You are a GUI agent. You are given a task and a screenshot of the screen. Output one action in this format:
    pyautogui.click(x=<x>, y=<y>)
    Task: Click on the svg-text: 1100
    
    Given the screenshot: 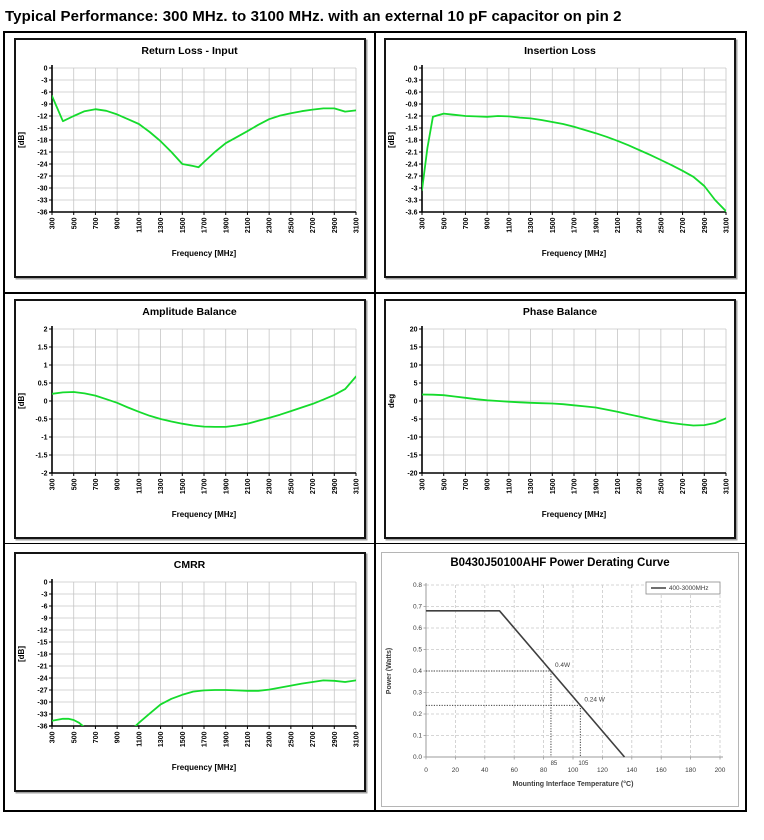 What is the action you would take?
    pyautogui.click(x=139, y=485)
    